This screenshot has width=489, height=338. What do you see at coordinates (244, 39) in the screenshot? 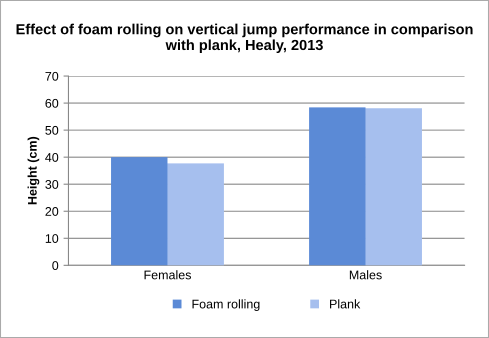
I see `chart-title: Effect of foam rolling on vertical jump performance in comparison with plank, Healy, 2013` at bounding box center [244, 39].